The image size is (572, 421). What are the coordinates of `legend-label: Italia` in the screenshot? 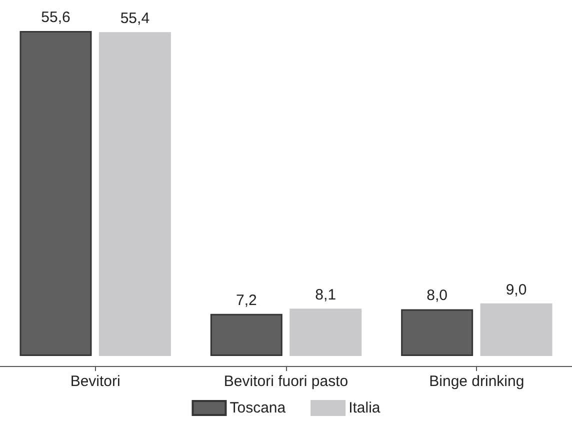 It's located at (364, 408).